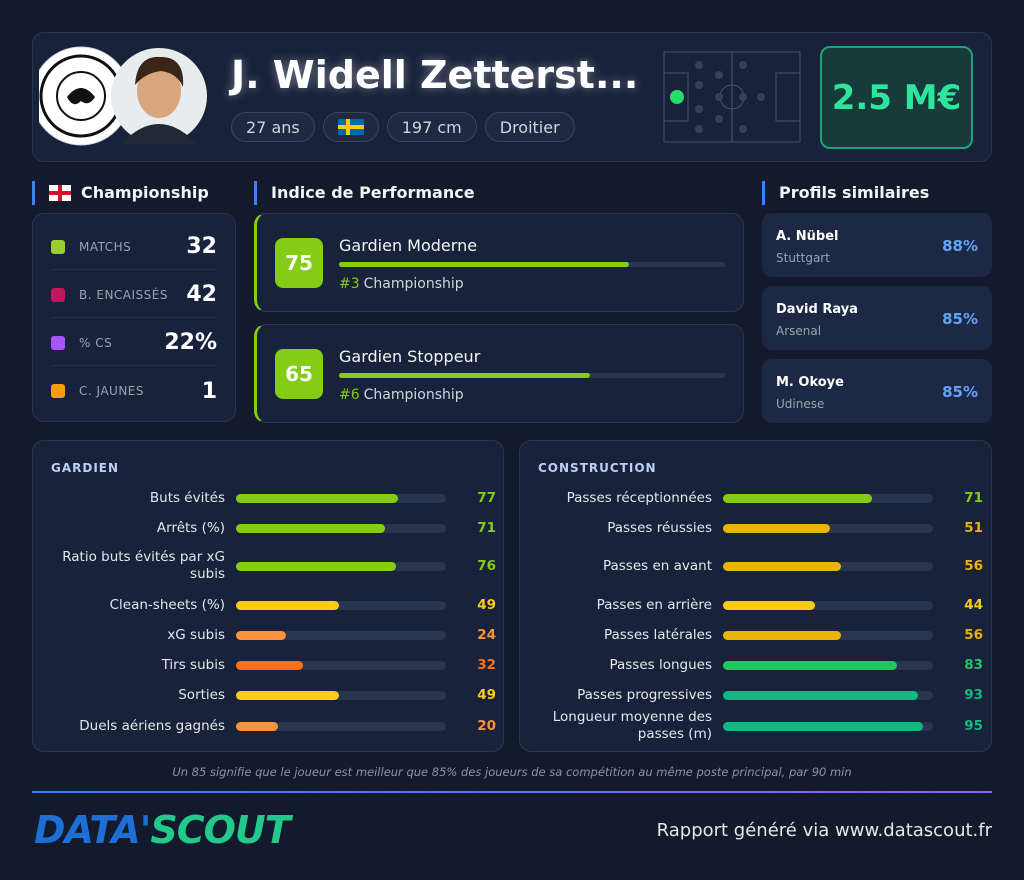 The image size is (1024, 880). I want to click on stat-label: C. JAUNES, so click(112, 391).